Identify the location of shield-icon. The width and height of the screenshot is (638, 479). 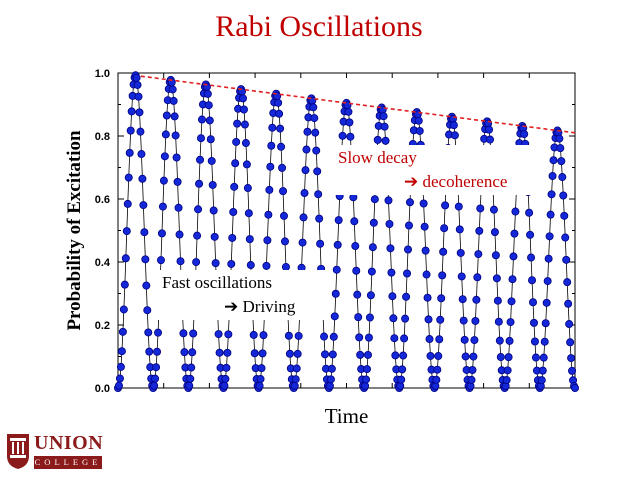
(18, 451).